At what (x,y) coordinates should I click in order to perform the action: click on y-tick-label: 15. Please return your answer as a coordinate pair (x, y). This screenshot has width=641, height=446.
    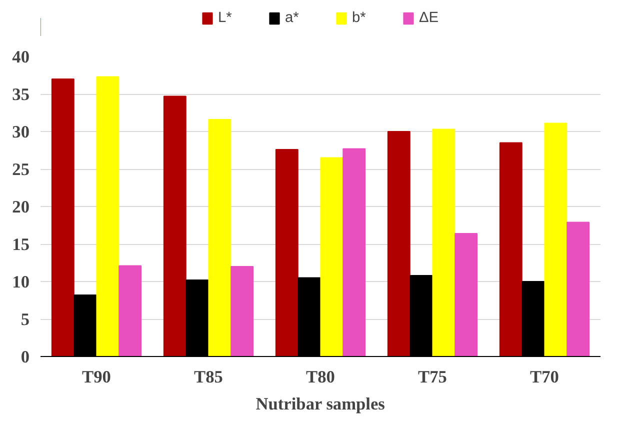
    Looking at the image, I should click on (21, 244).